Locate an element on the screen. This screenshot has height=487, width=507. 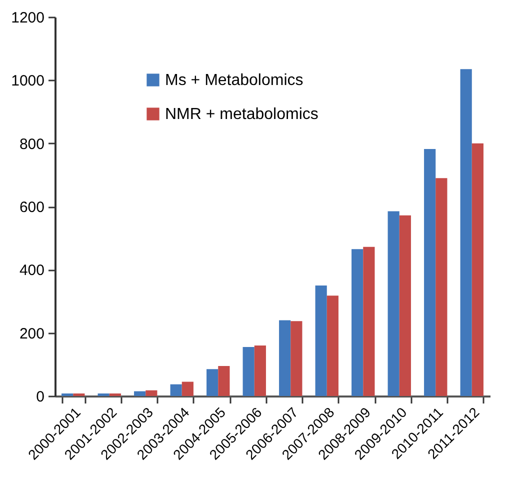
y-tick-label: 600 is located at coordinates (31, 207).